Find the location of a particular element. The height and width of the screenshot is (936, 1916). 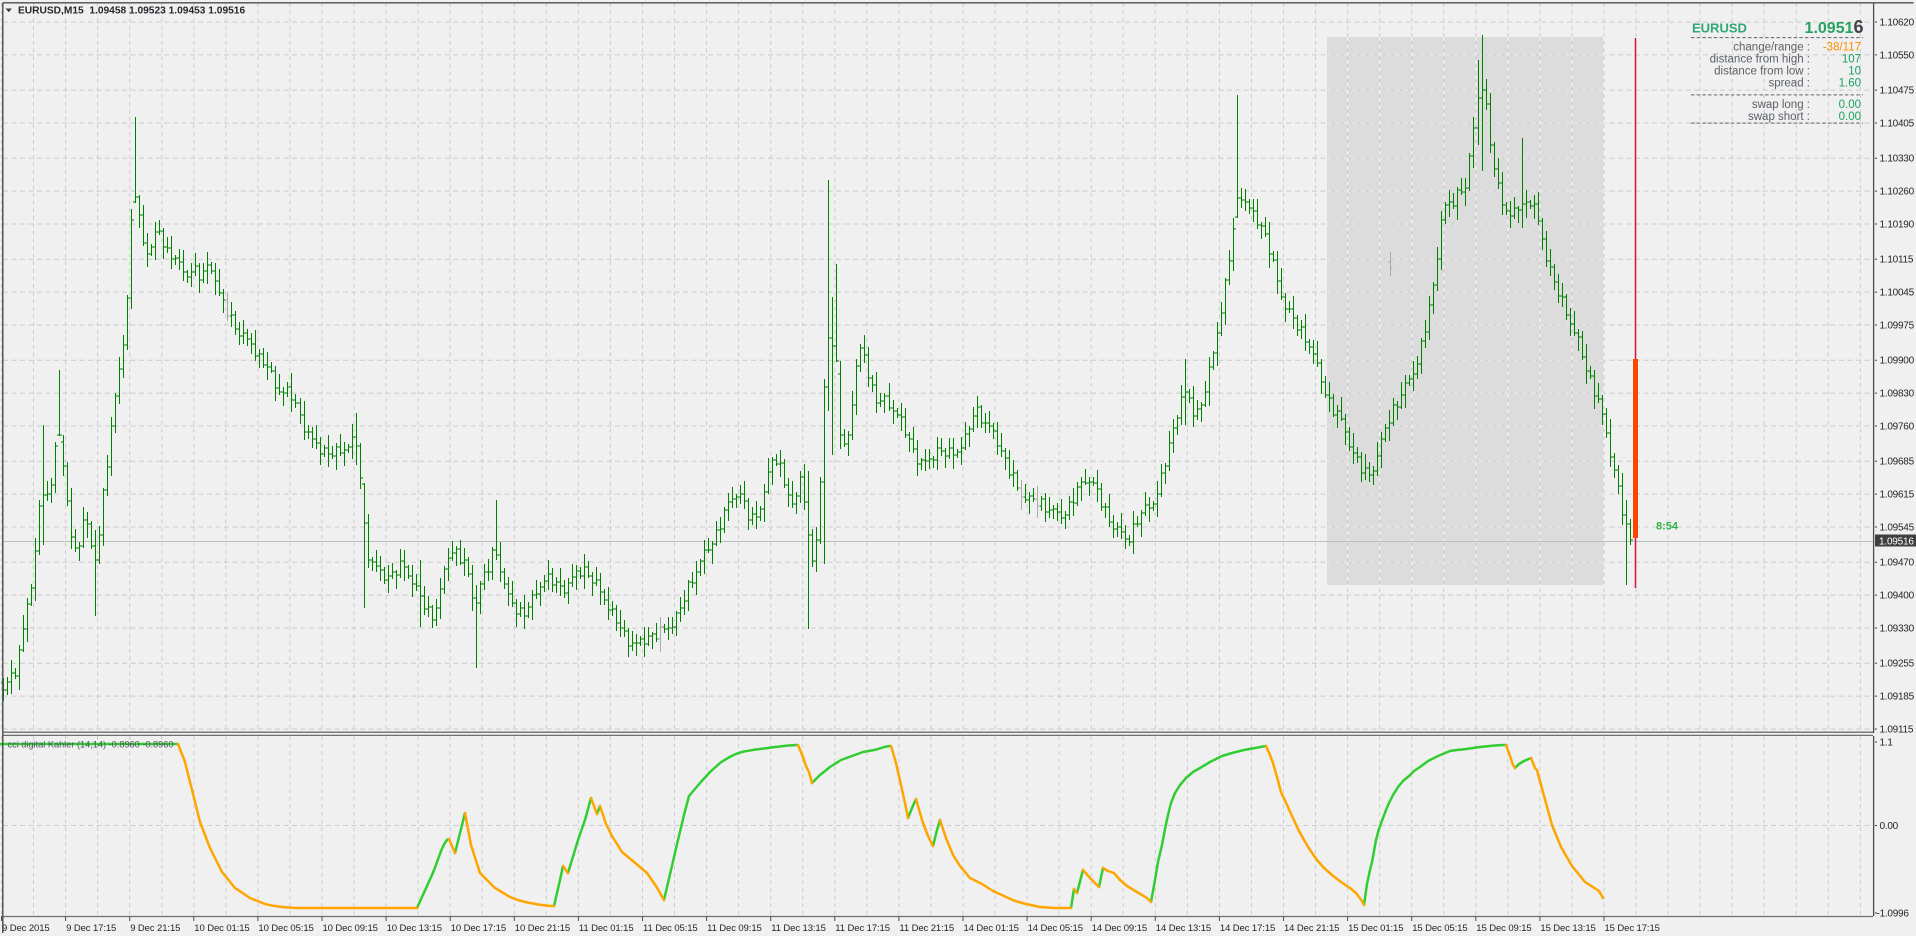

svg-text: 11 Dec 17:15 is located at coordinates (862, 928).